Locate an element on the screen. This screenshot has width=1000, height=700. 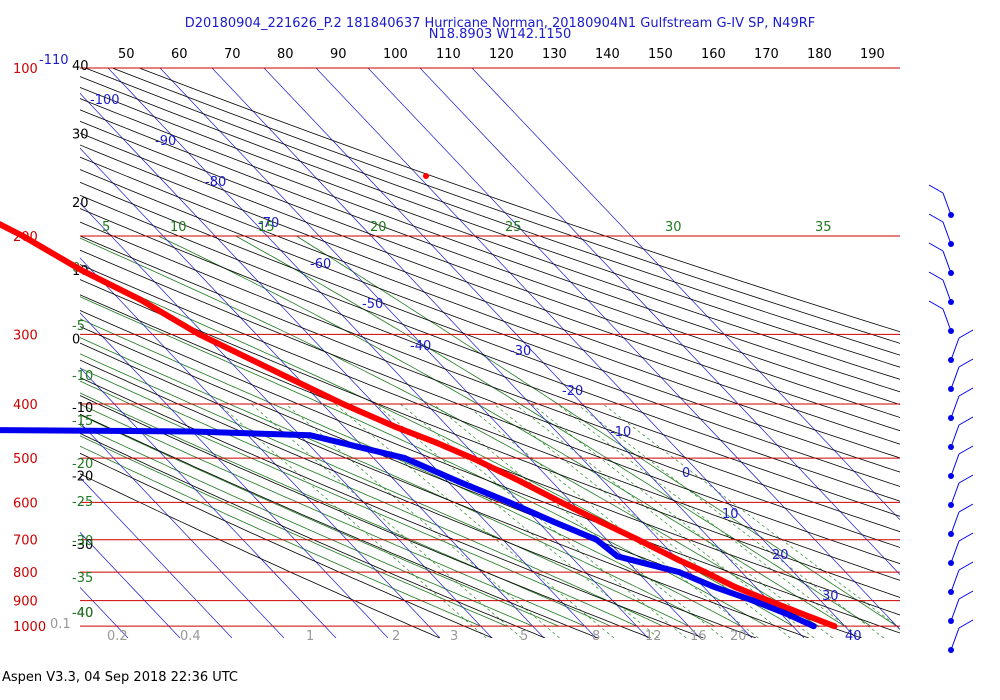
left-scale-tick-label: -20 is located at coordinates (82, 476).